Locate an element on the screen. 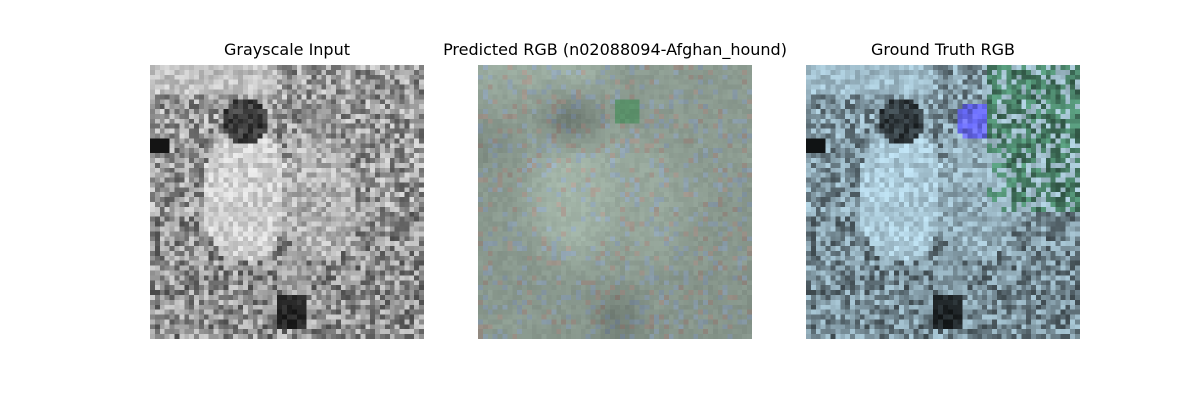  panel-title-ground-truth-rgb: Ground Truth RGB is located at coordinates (943, 50).